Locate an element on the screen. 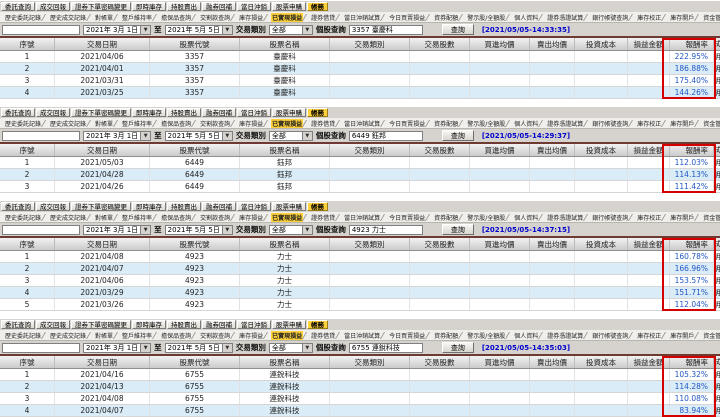 This screenshot has width=720, height=417. table-row: 3 2021/04/08 6755 連銳科技 110.08% 明 is located at coordinates (360, 399).